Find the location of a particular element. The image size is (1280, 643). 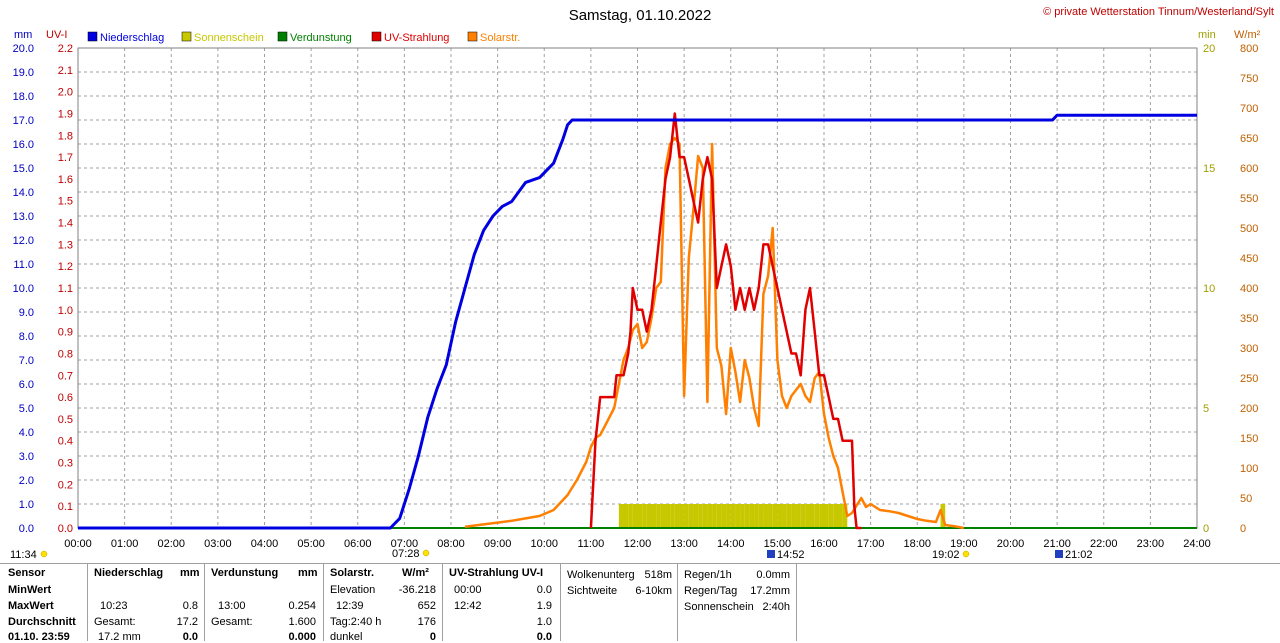

marker-sunset-time: 19:02 is located at coordinates (946, 555).